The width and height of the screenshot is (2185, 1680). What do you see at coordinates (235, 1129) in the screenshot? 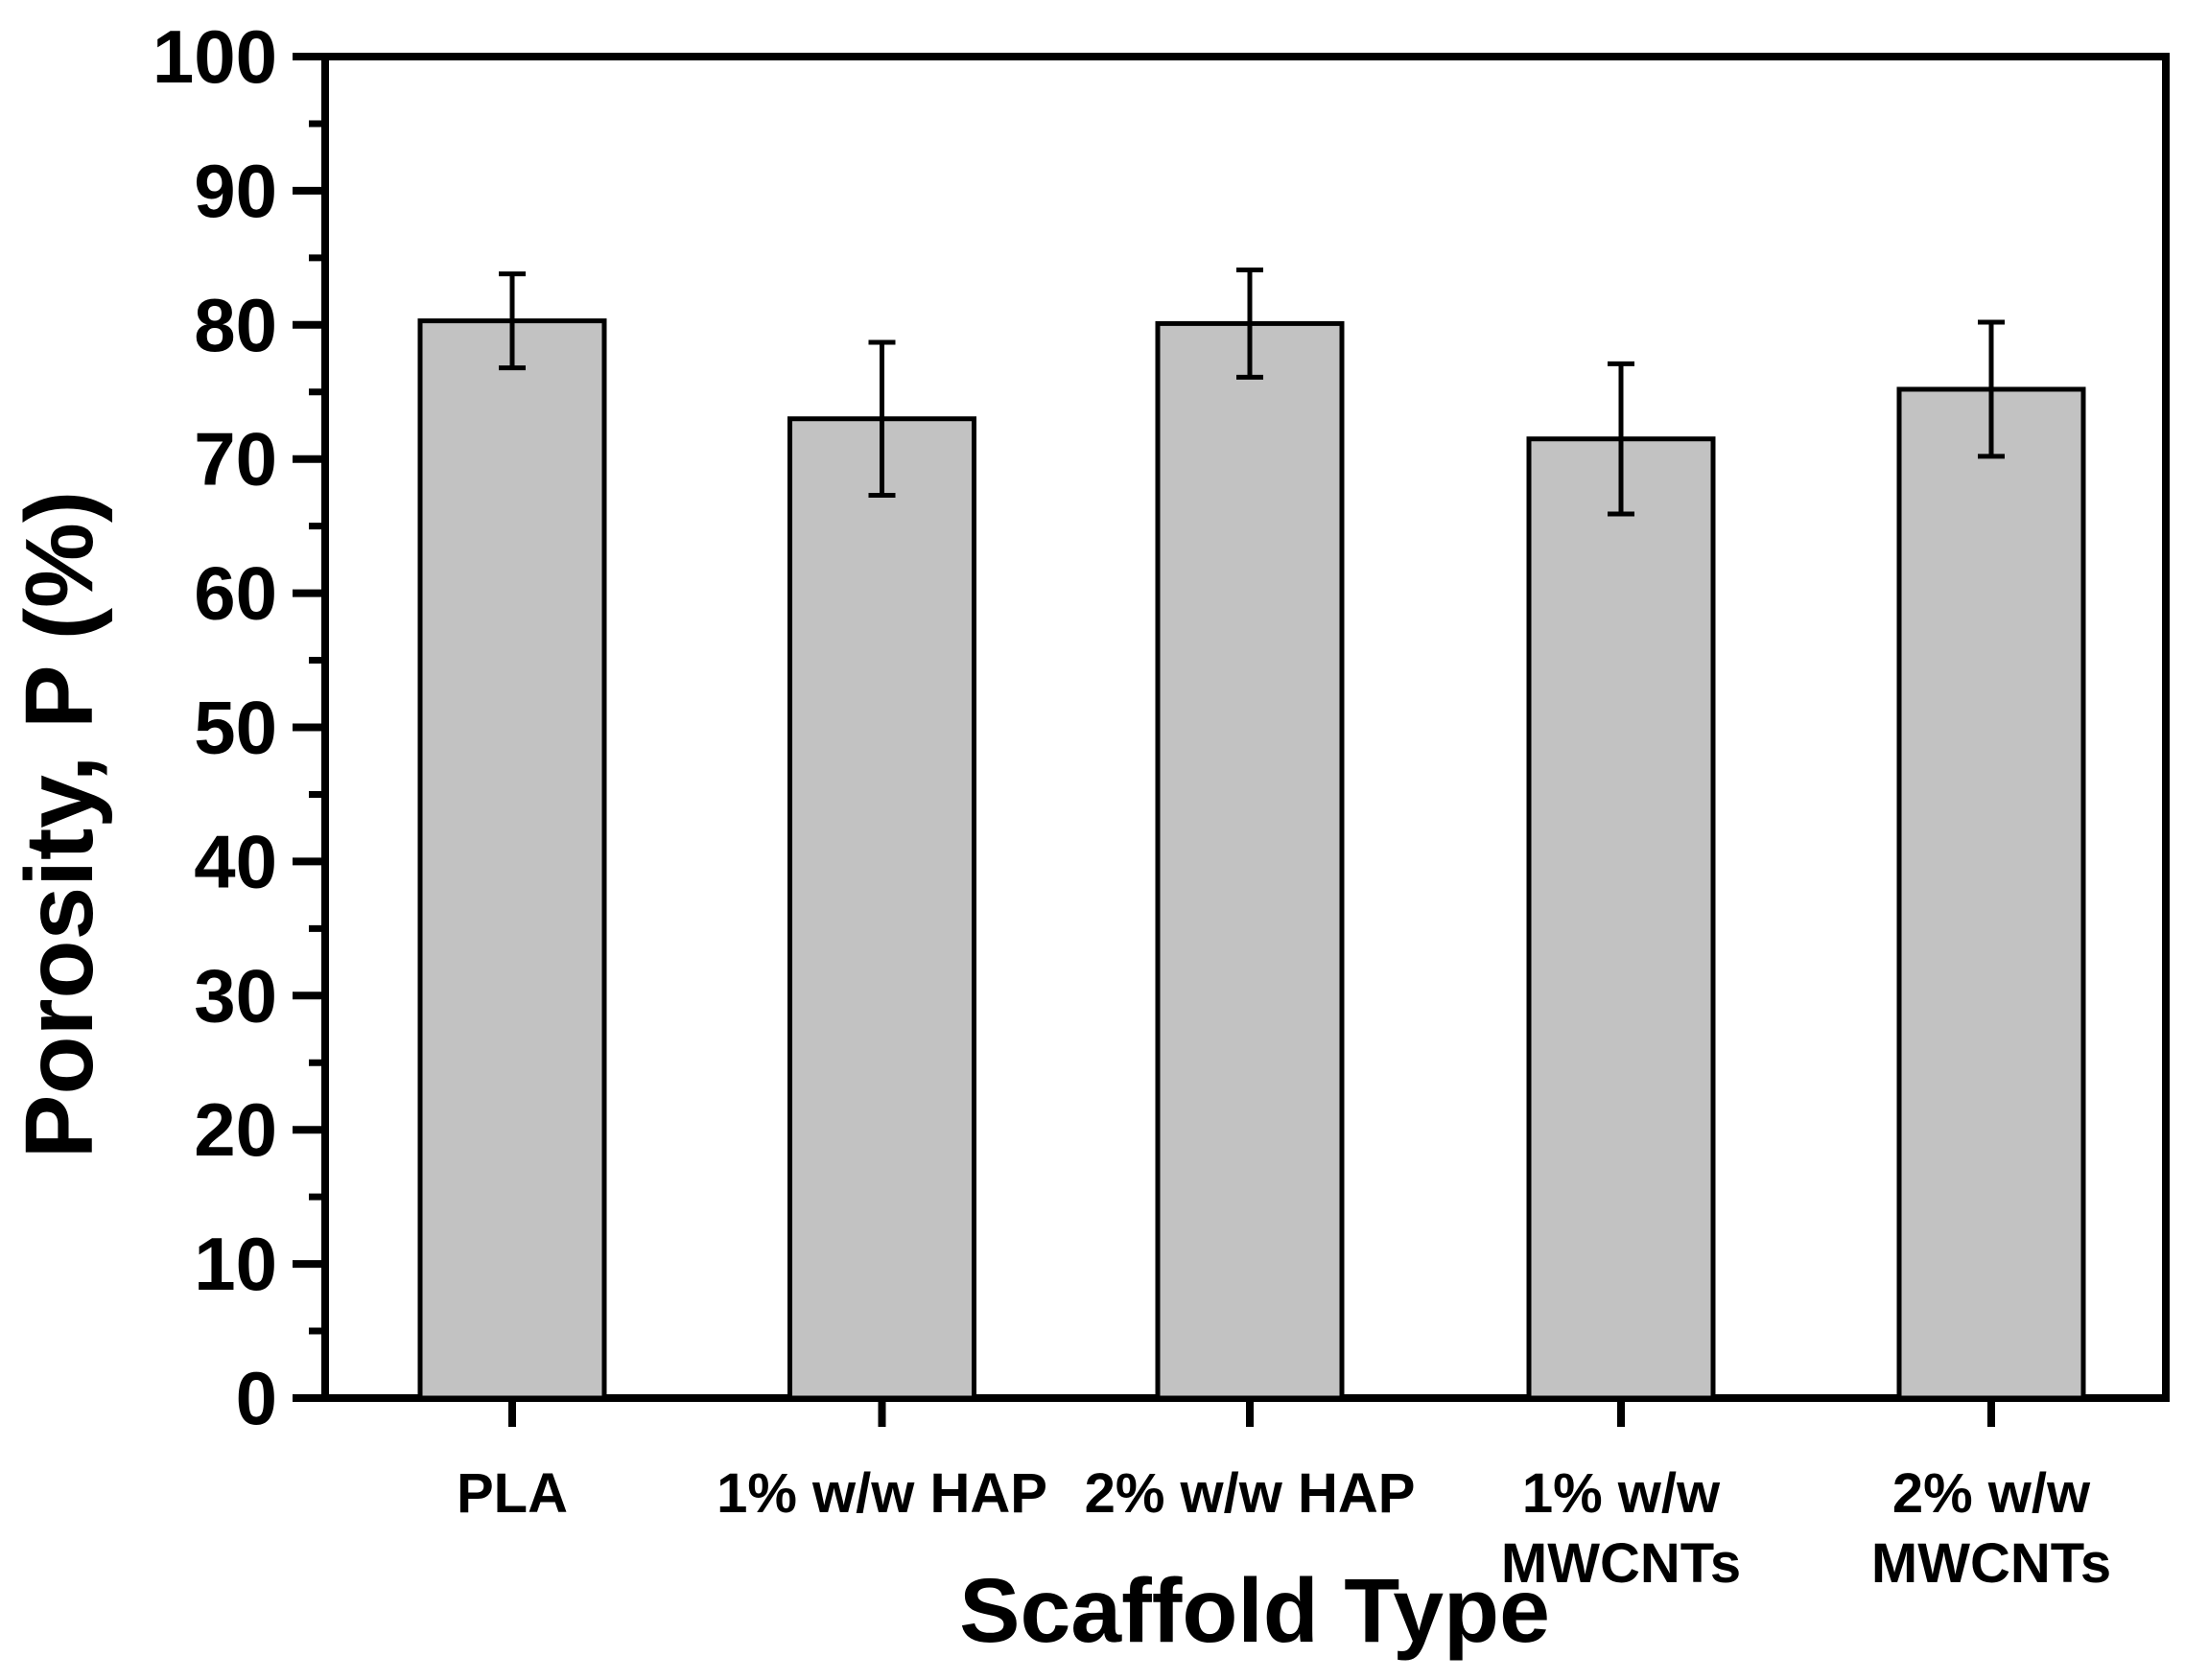
I see `y-tick-label: 20` at bounding box center [235, 1129].